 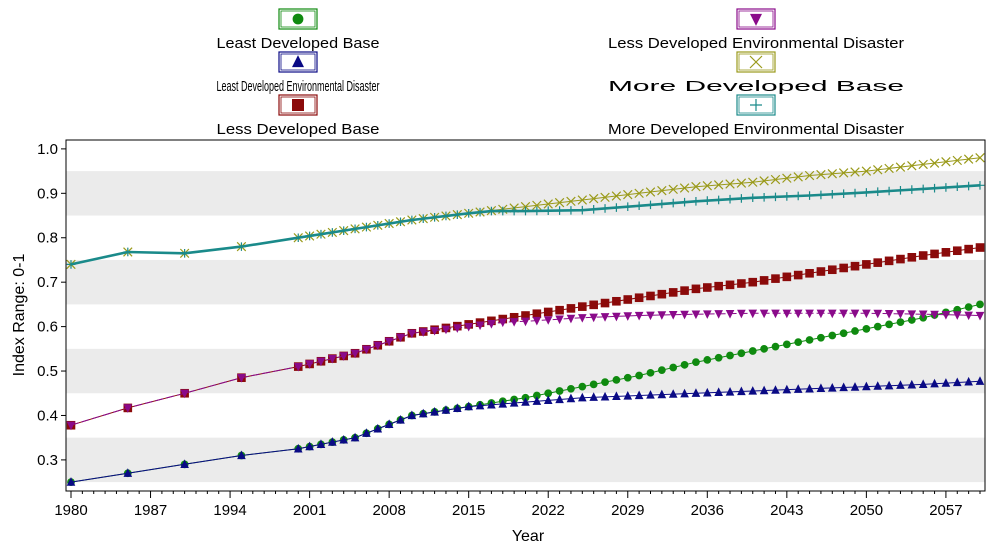 What do you see at coordinates (707, 510) in the screenshot?
I see `x-tick-label: 2036` at bounding box center [707, 510].